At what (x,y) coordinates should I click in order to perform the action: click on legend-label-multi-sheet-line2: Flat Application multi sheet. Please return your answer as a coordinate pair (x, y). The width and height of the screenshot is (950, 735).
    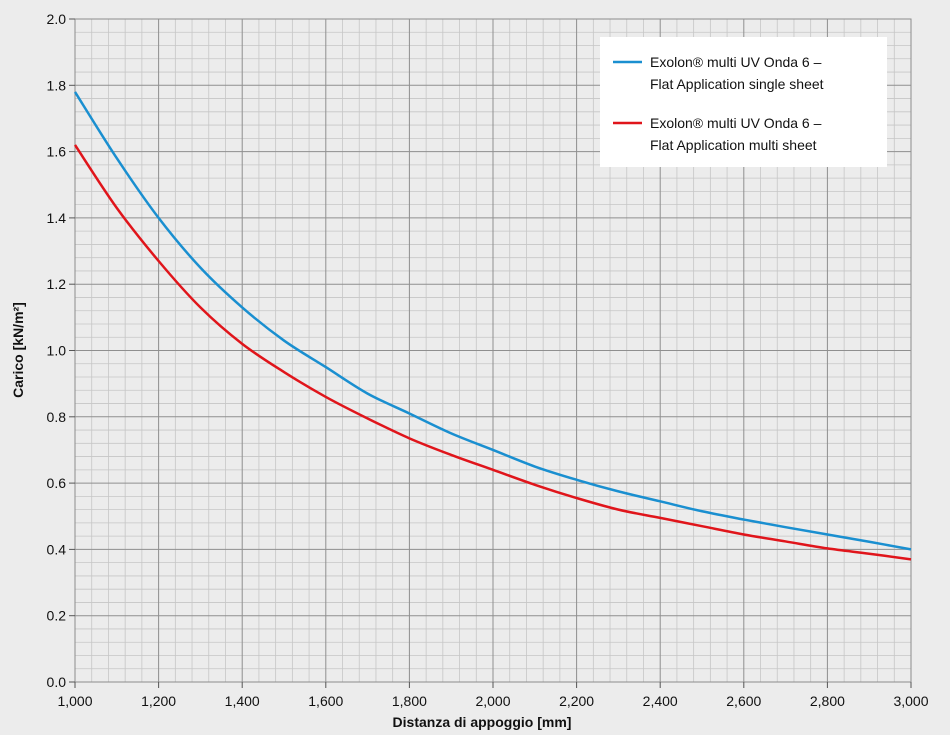
    Looking at the image, I should click on (733, 145).